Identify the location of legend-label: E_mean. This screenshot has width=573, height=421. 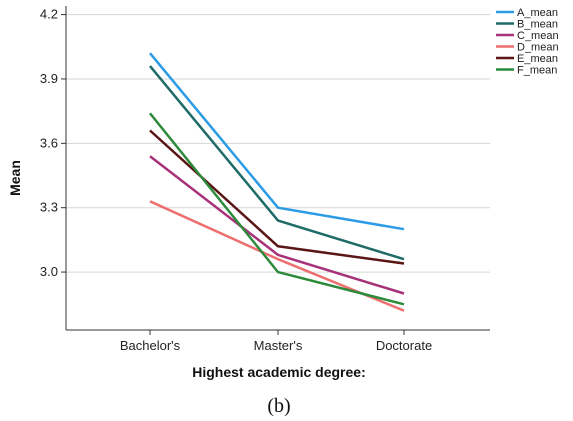
(537, 59).